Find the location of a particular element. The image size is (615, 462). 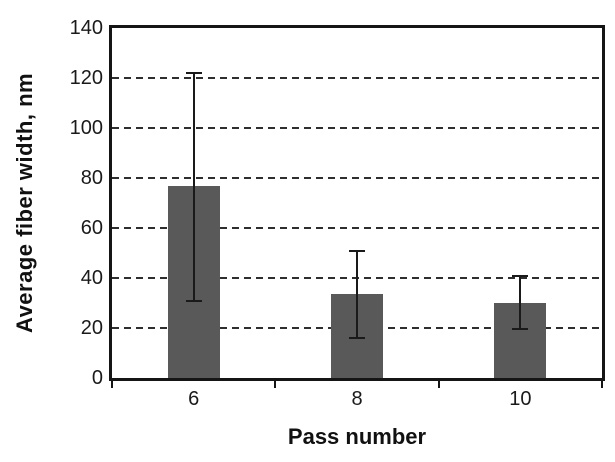

x-axis-title: Pass number is located at coordinates (357, 436).